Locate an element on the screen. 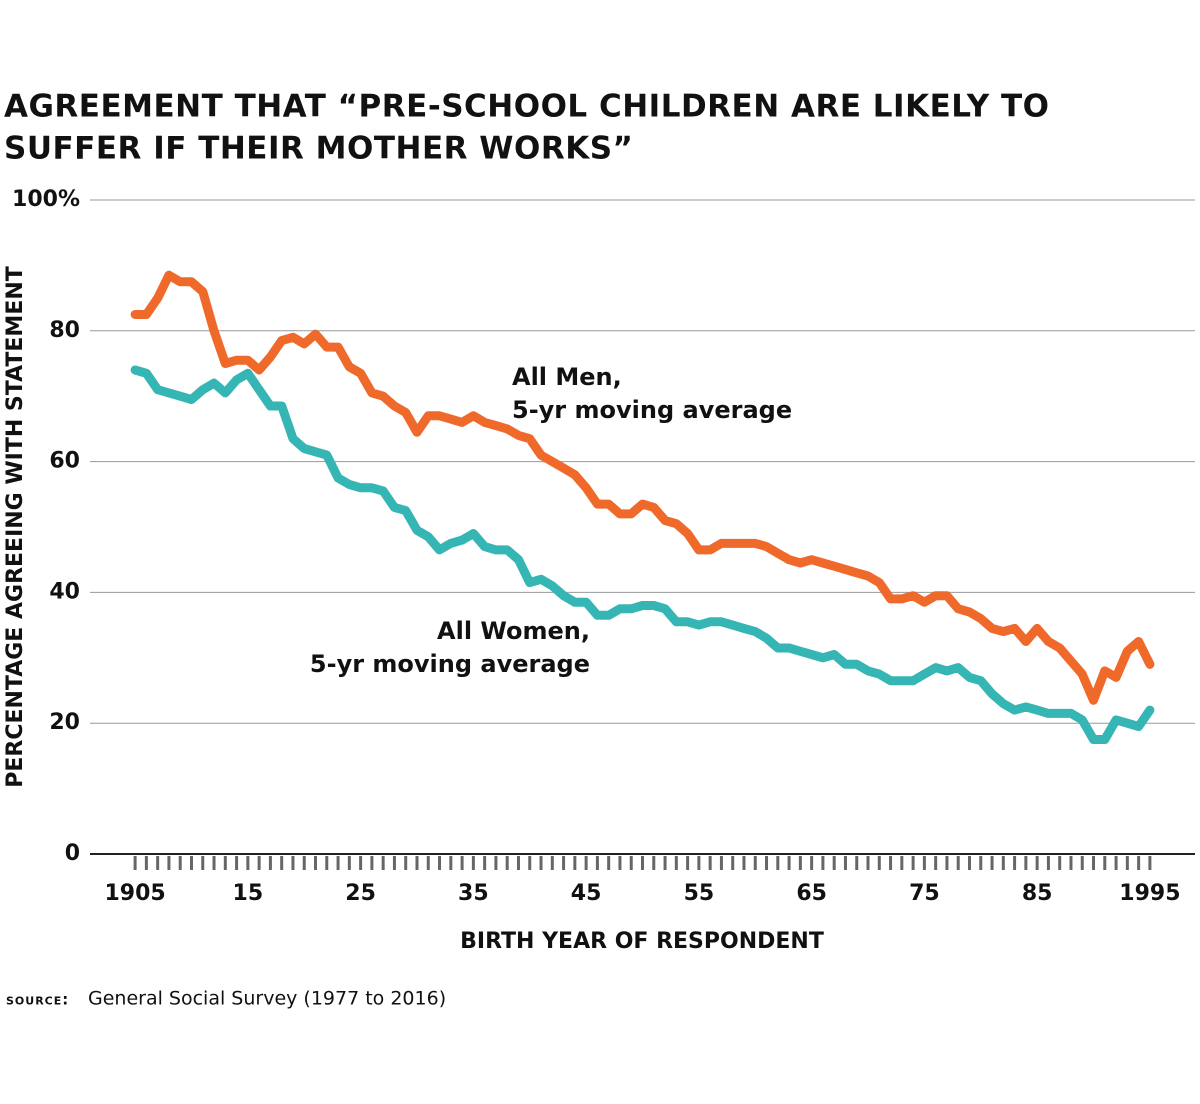  x-tick-label: 75 is located at coordinates (924, 893).